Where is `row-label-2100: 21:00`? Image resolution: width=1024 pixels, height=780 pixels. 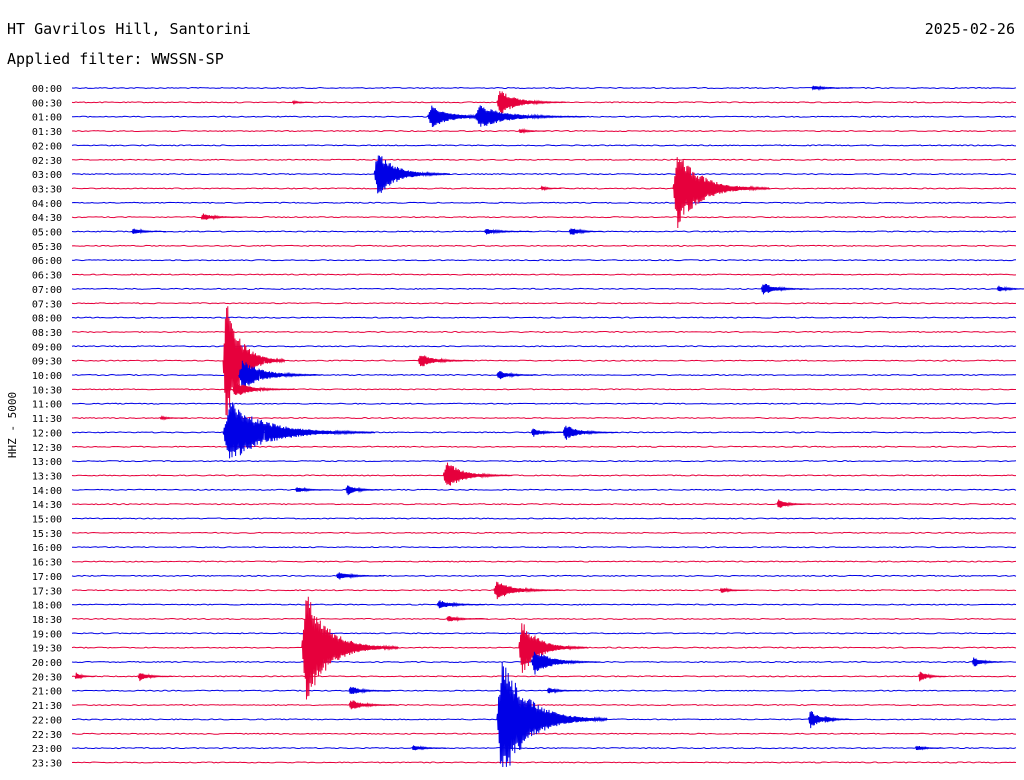 row-label-2100: 21:00 is located at coordinates (47, 692).